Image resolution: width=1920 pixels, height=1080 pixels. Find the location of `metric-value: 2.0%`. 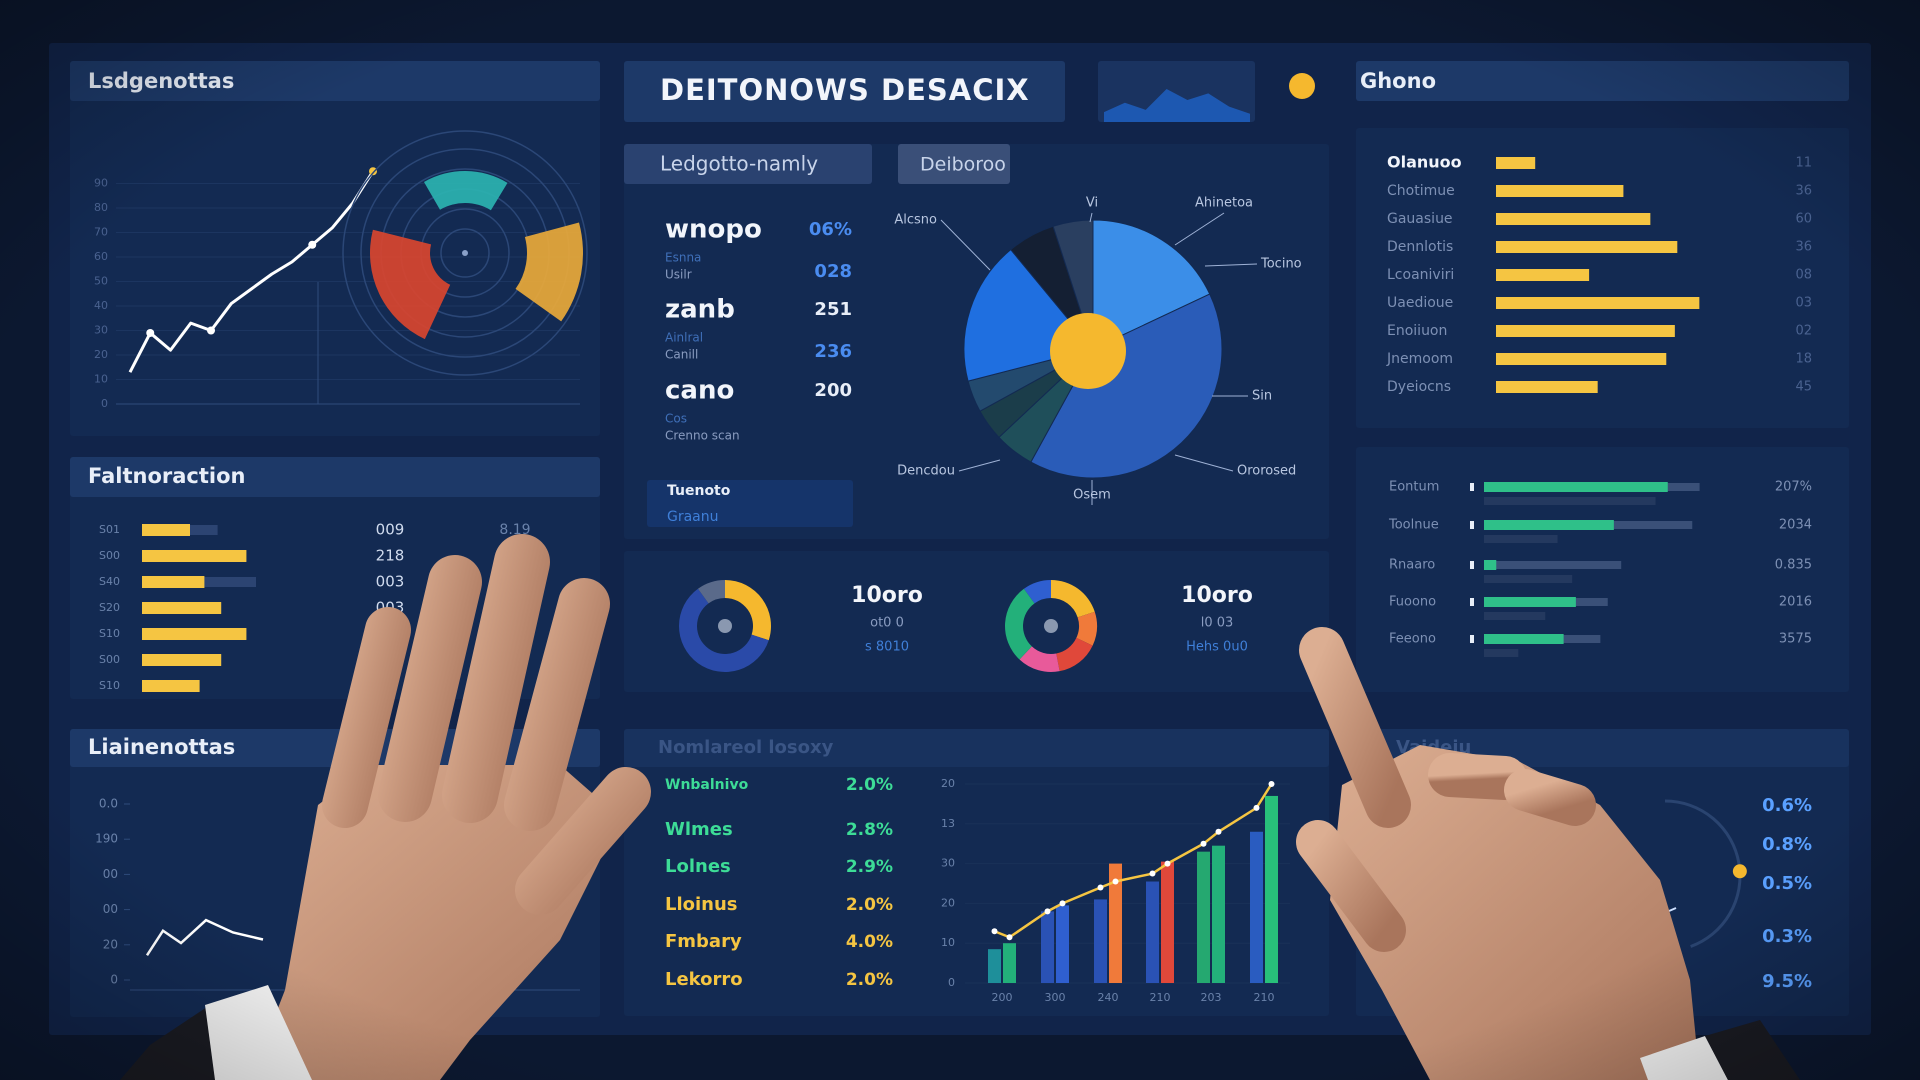

metric-value: 2.0% is located at coordinates (869, 785).